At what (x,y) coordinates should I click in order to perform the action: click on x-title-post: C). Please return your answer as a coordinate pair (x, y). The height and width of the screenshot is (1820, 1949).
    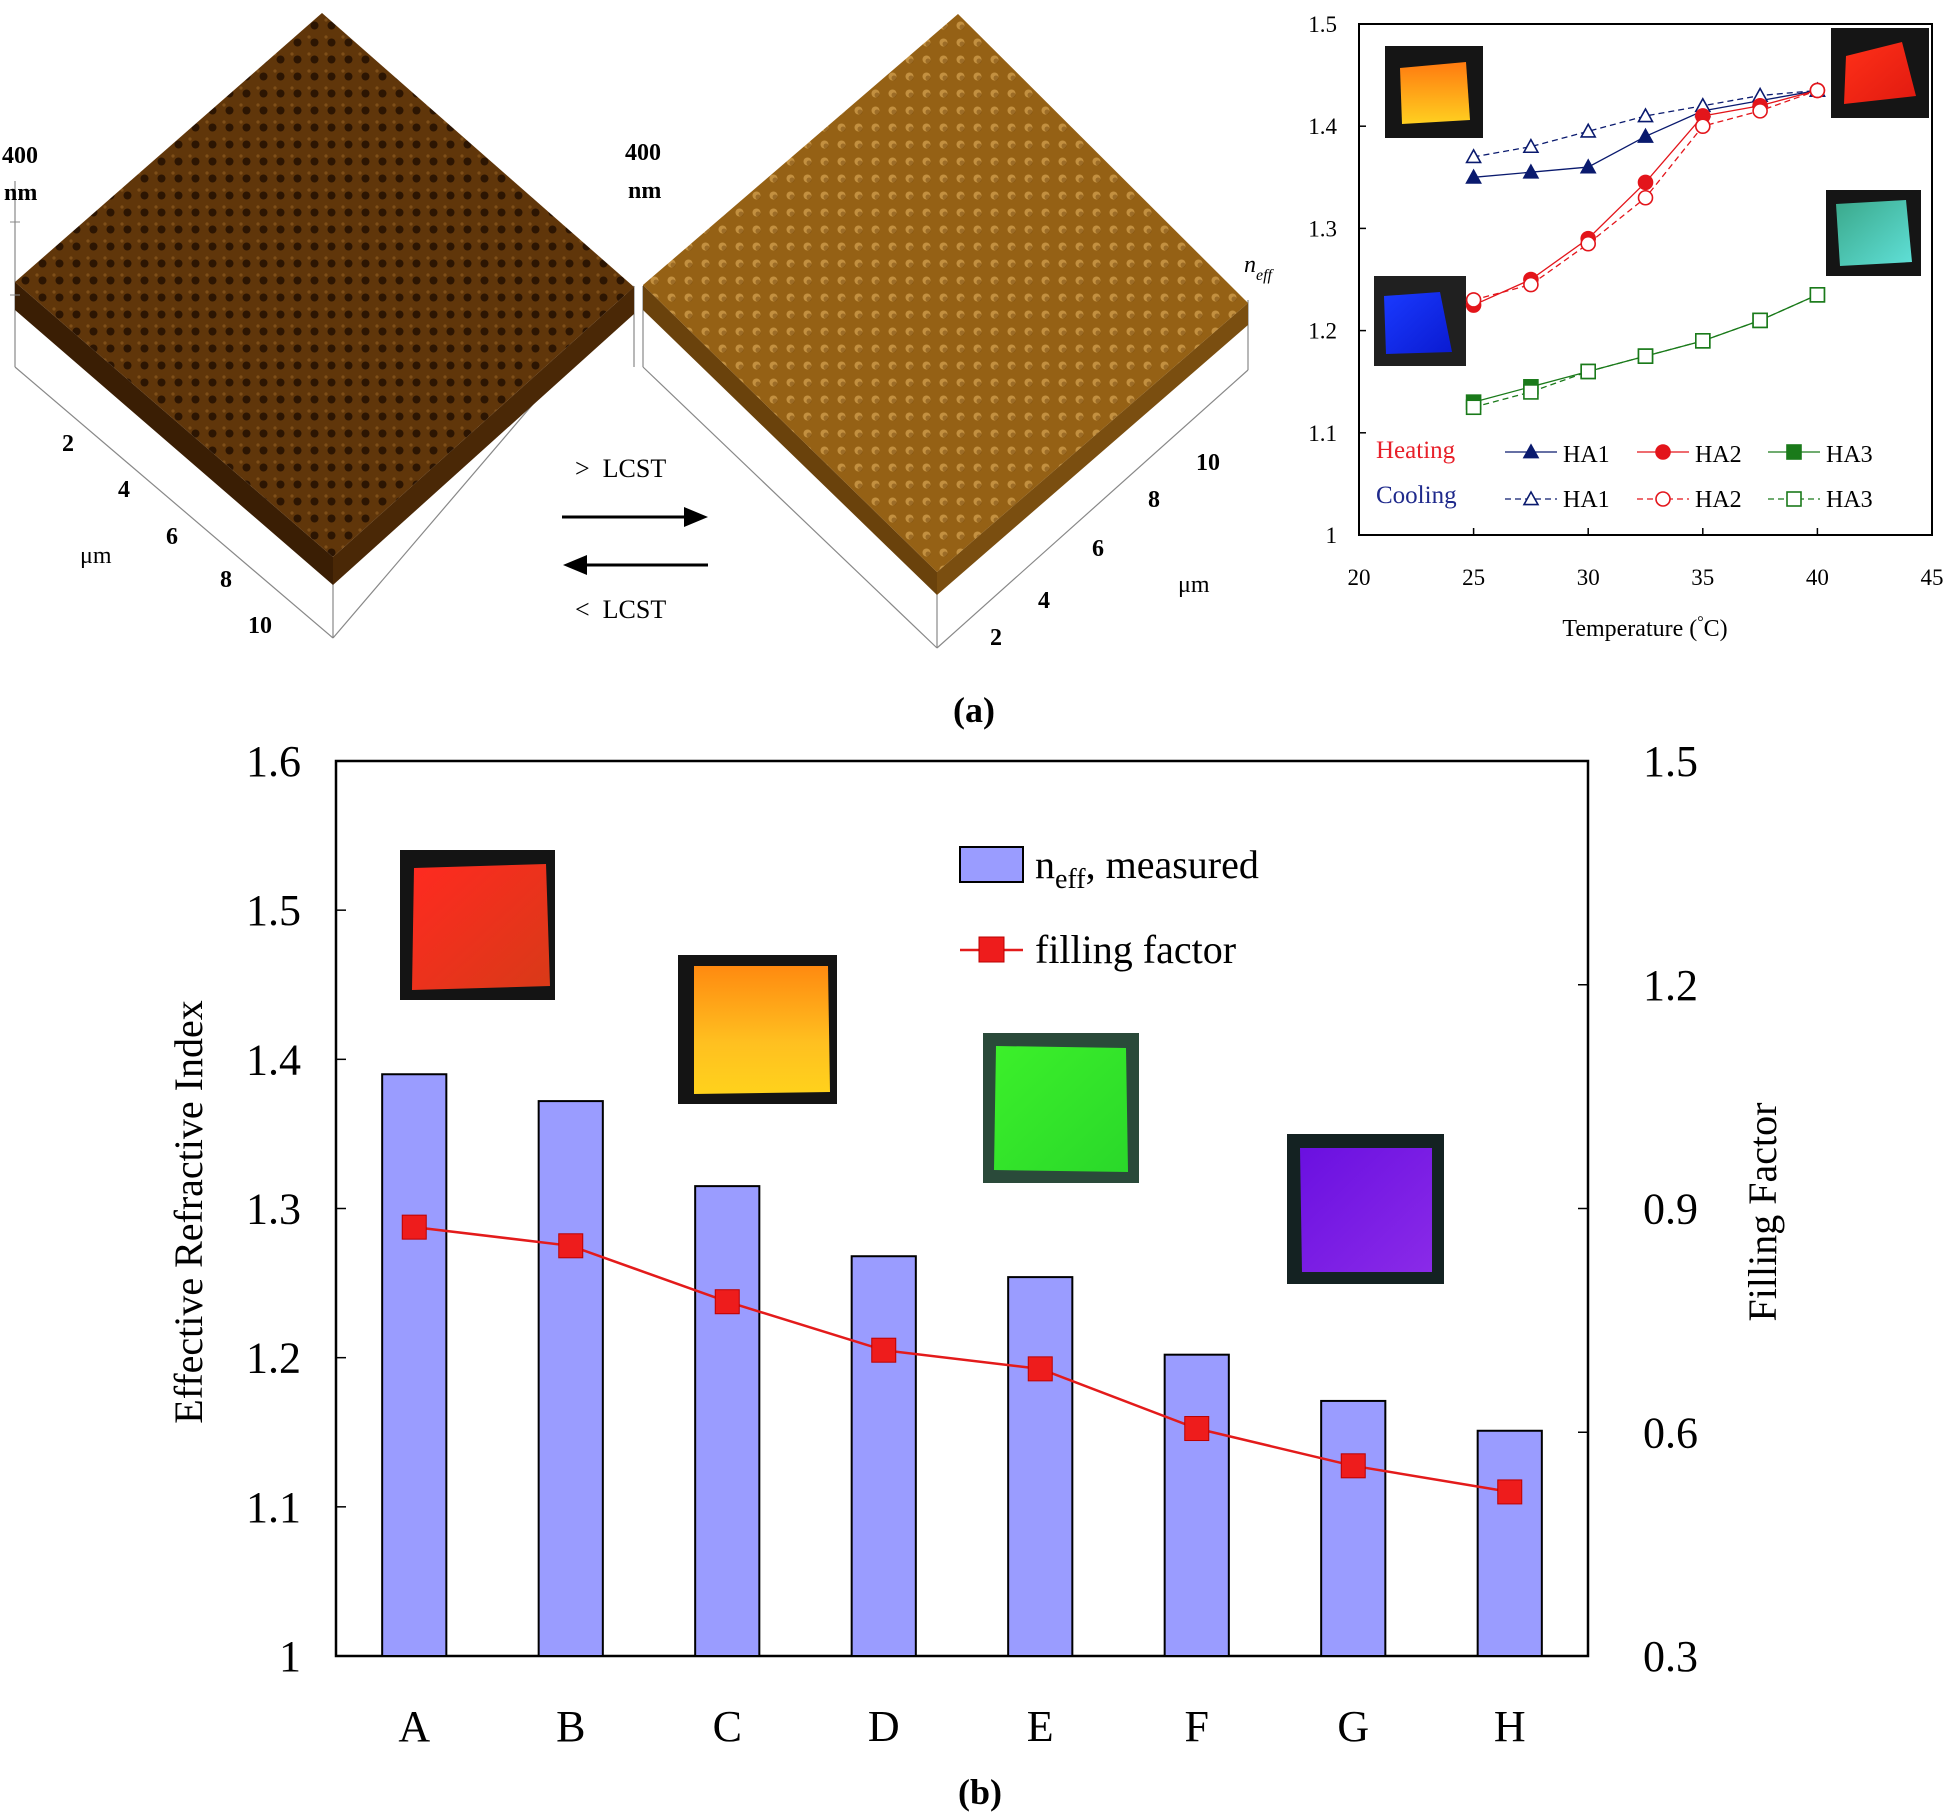
    Looking at the image, I should click on (1716, 629).